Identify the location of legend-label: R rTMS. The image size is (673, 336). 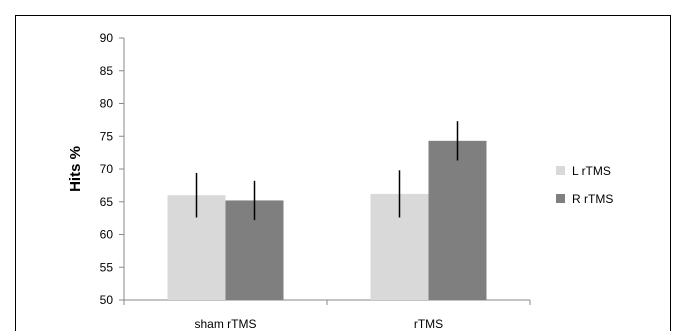
(592, 199).